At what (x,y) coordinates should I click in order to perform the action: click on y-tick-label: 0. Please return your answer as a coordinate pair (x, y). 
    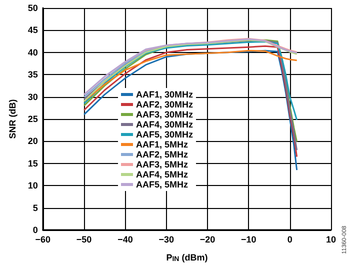
    Looking at the image, I should click on (35, 230).